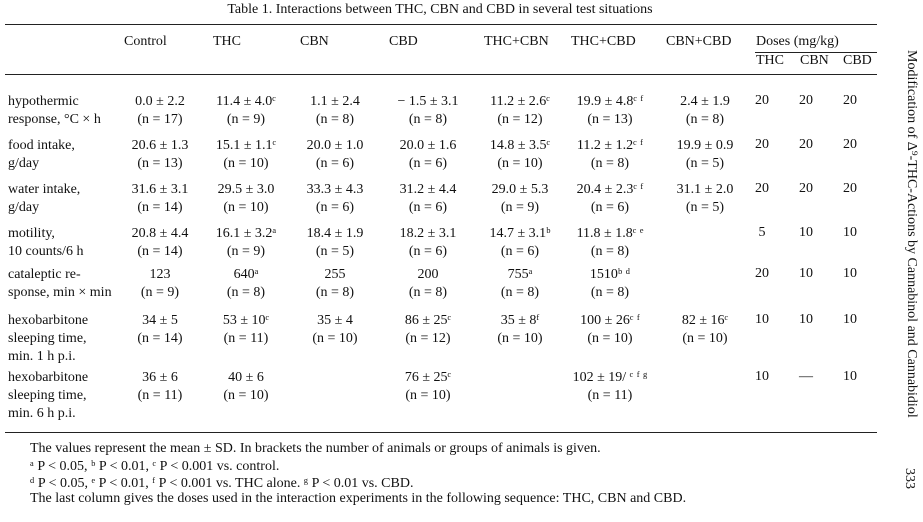 This screenshot has width=923, height=522. Describe the element at coordinates (428, 189) in the screenshot. I see `table-cell-value: 31.2 ± 4.4` at that location.